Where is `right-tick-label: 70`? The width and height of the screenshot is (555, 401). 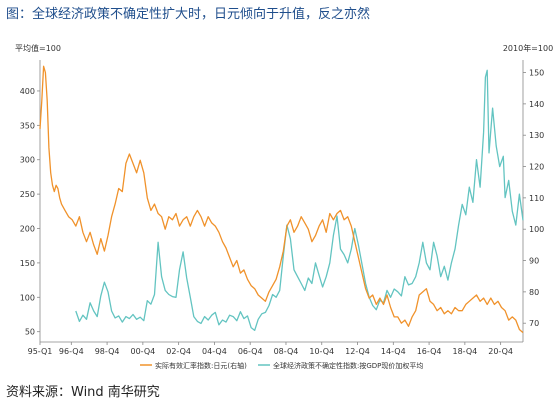
right-tick-label: 70 is located at coordinates (534, 323).